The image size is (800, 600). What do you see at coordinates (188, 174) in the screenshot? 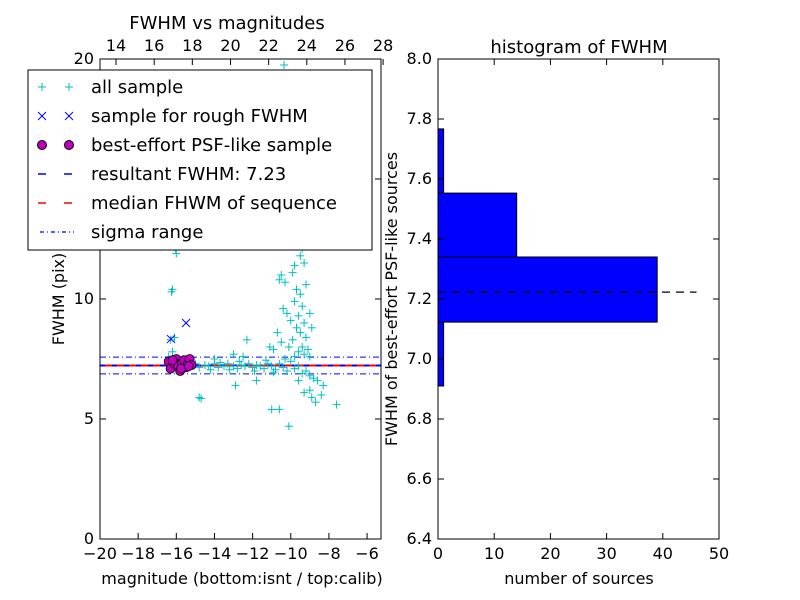
I see `legend-label: resultant FWHM: 7.23` at bounding box center [188, 174].